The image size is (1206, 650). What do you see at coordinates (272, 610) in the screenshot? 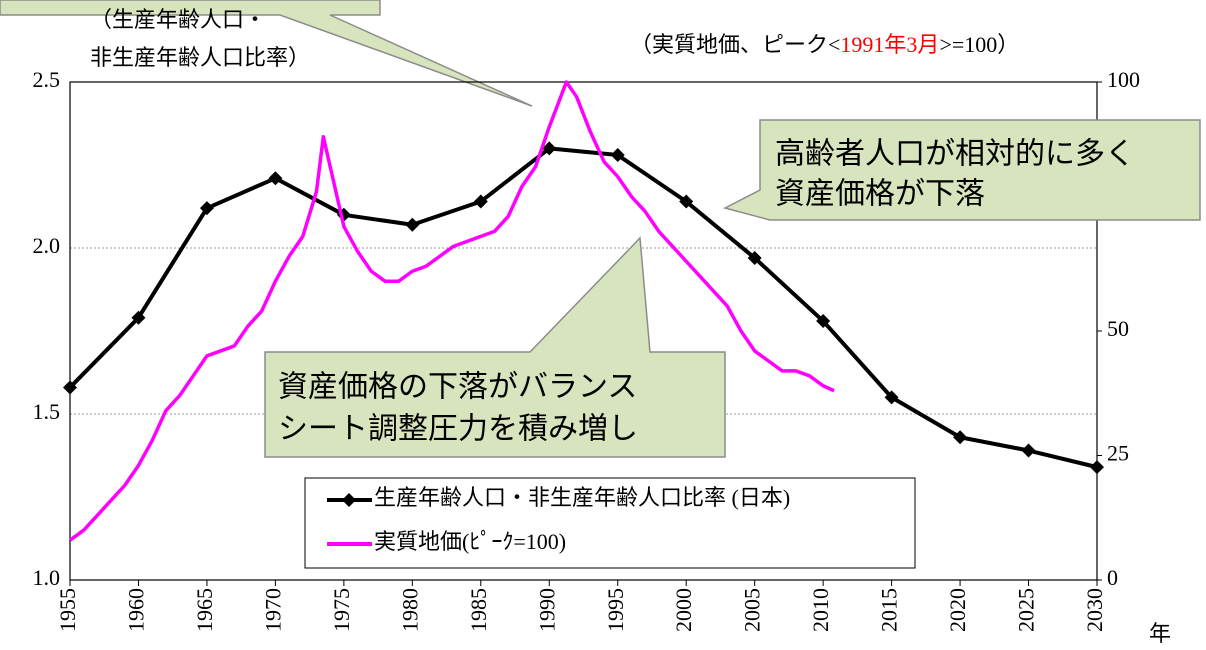
I see `x-tick-label: 1970` at bounding box center [272, 610].